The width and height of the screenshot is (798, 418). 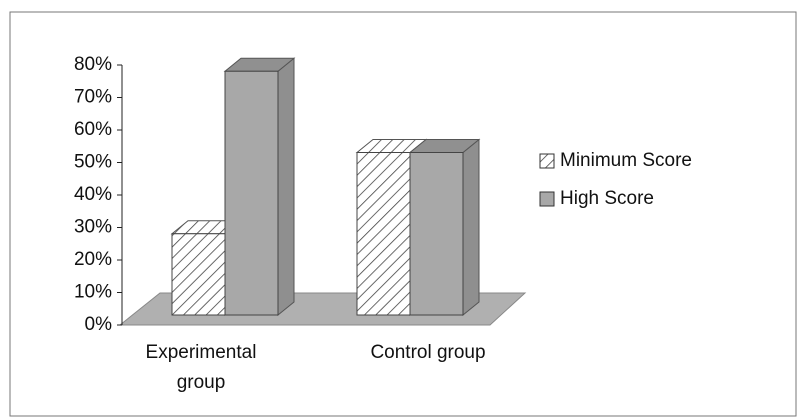 I want to click on y-tick-label: 30%, so click(x=93, y=227).